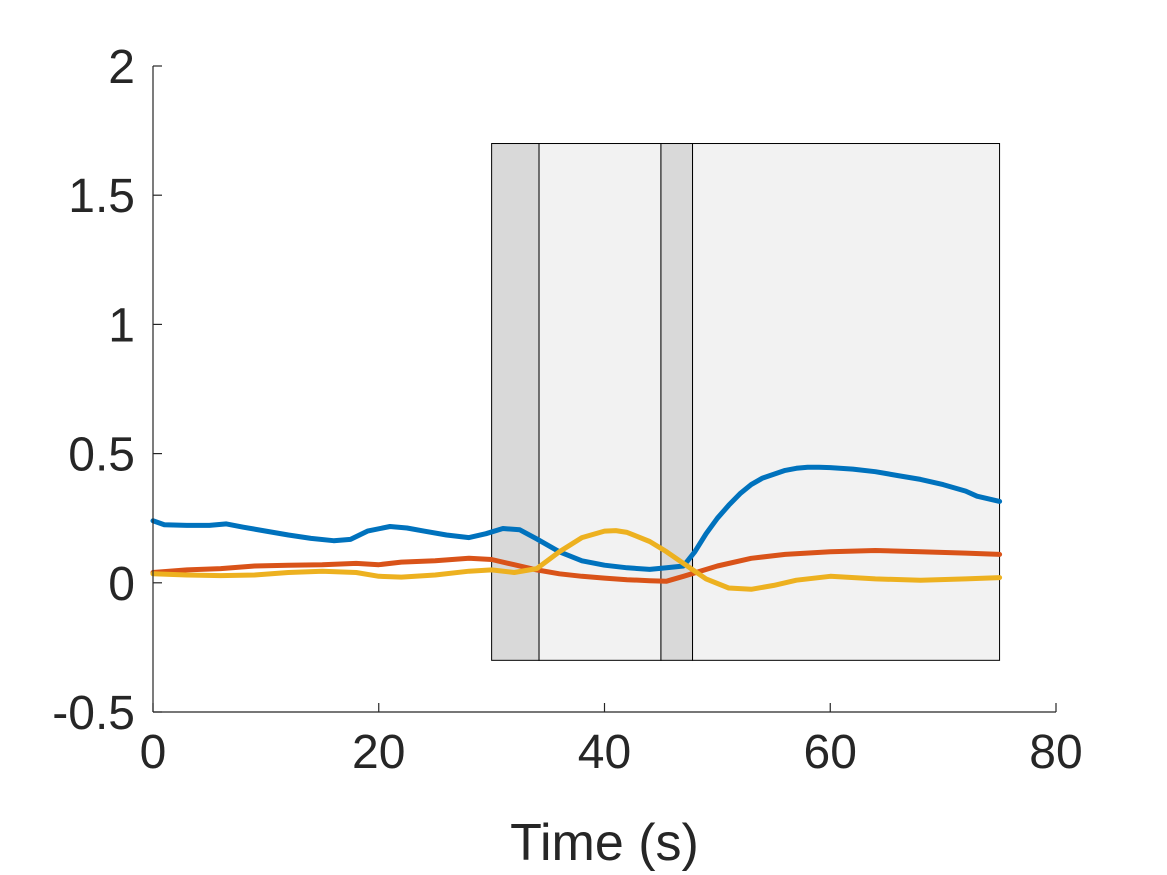  Describe the element at coordinates (101, 455) in the screenshot. I see `y-tick-label: 0.5` at that location.